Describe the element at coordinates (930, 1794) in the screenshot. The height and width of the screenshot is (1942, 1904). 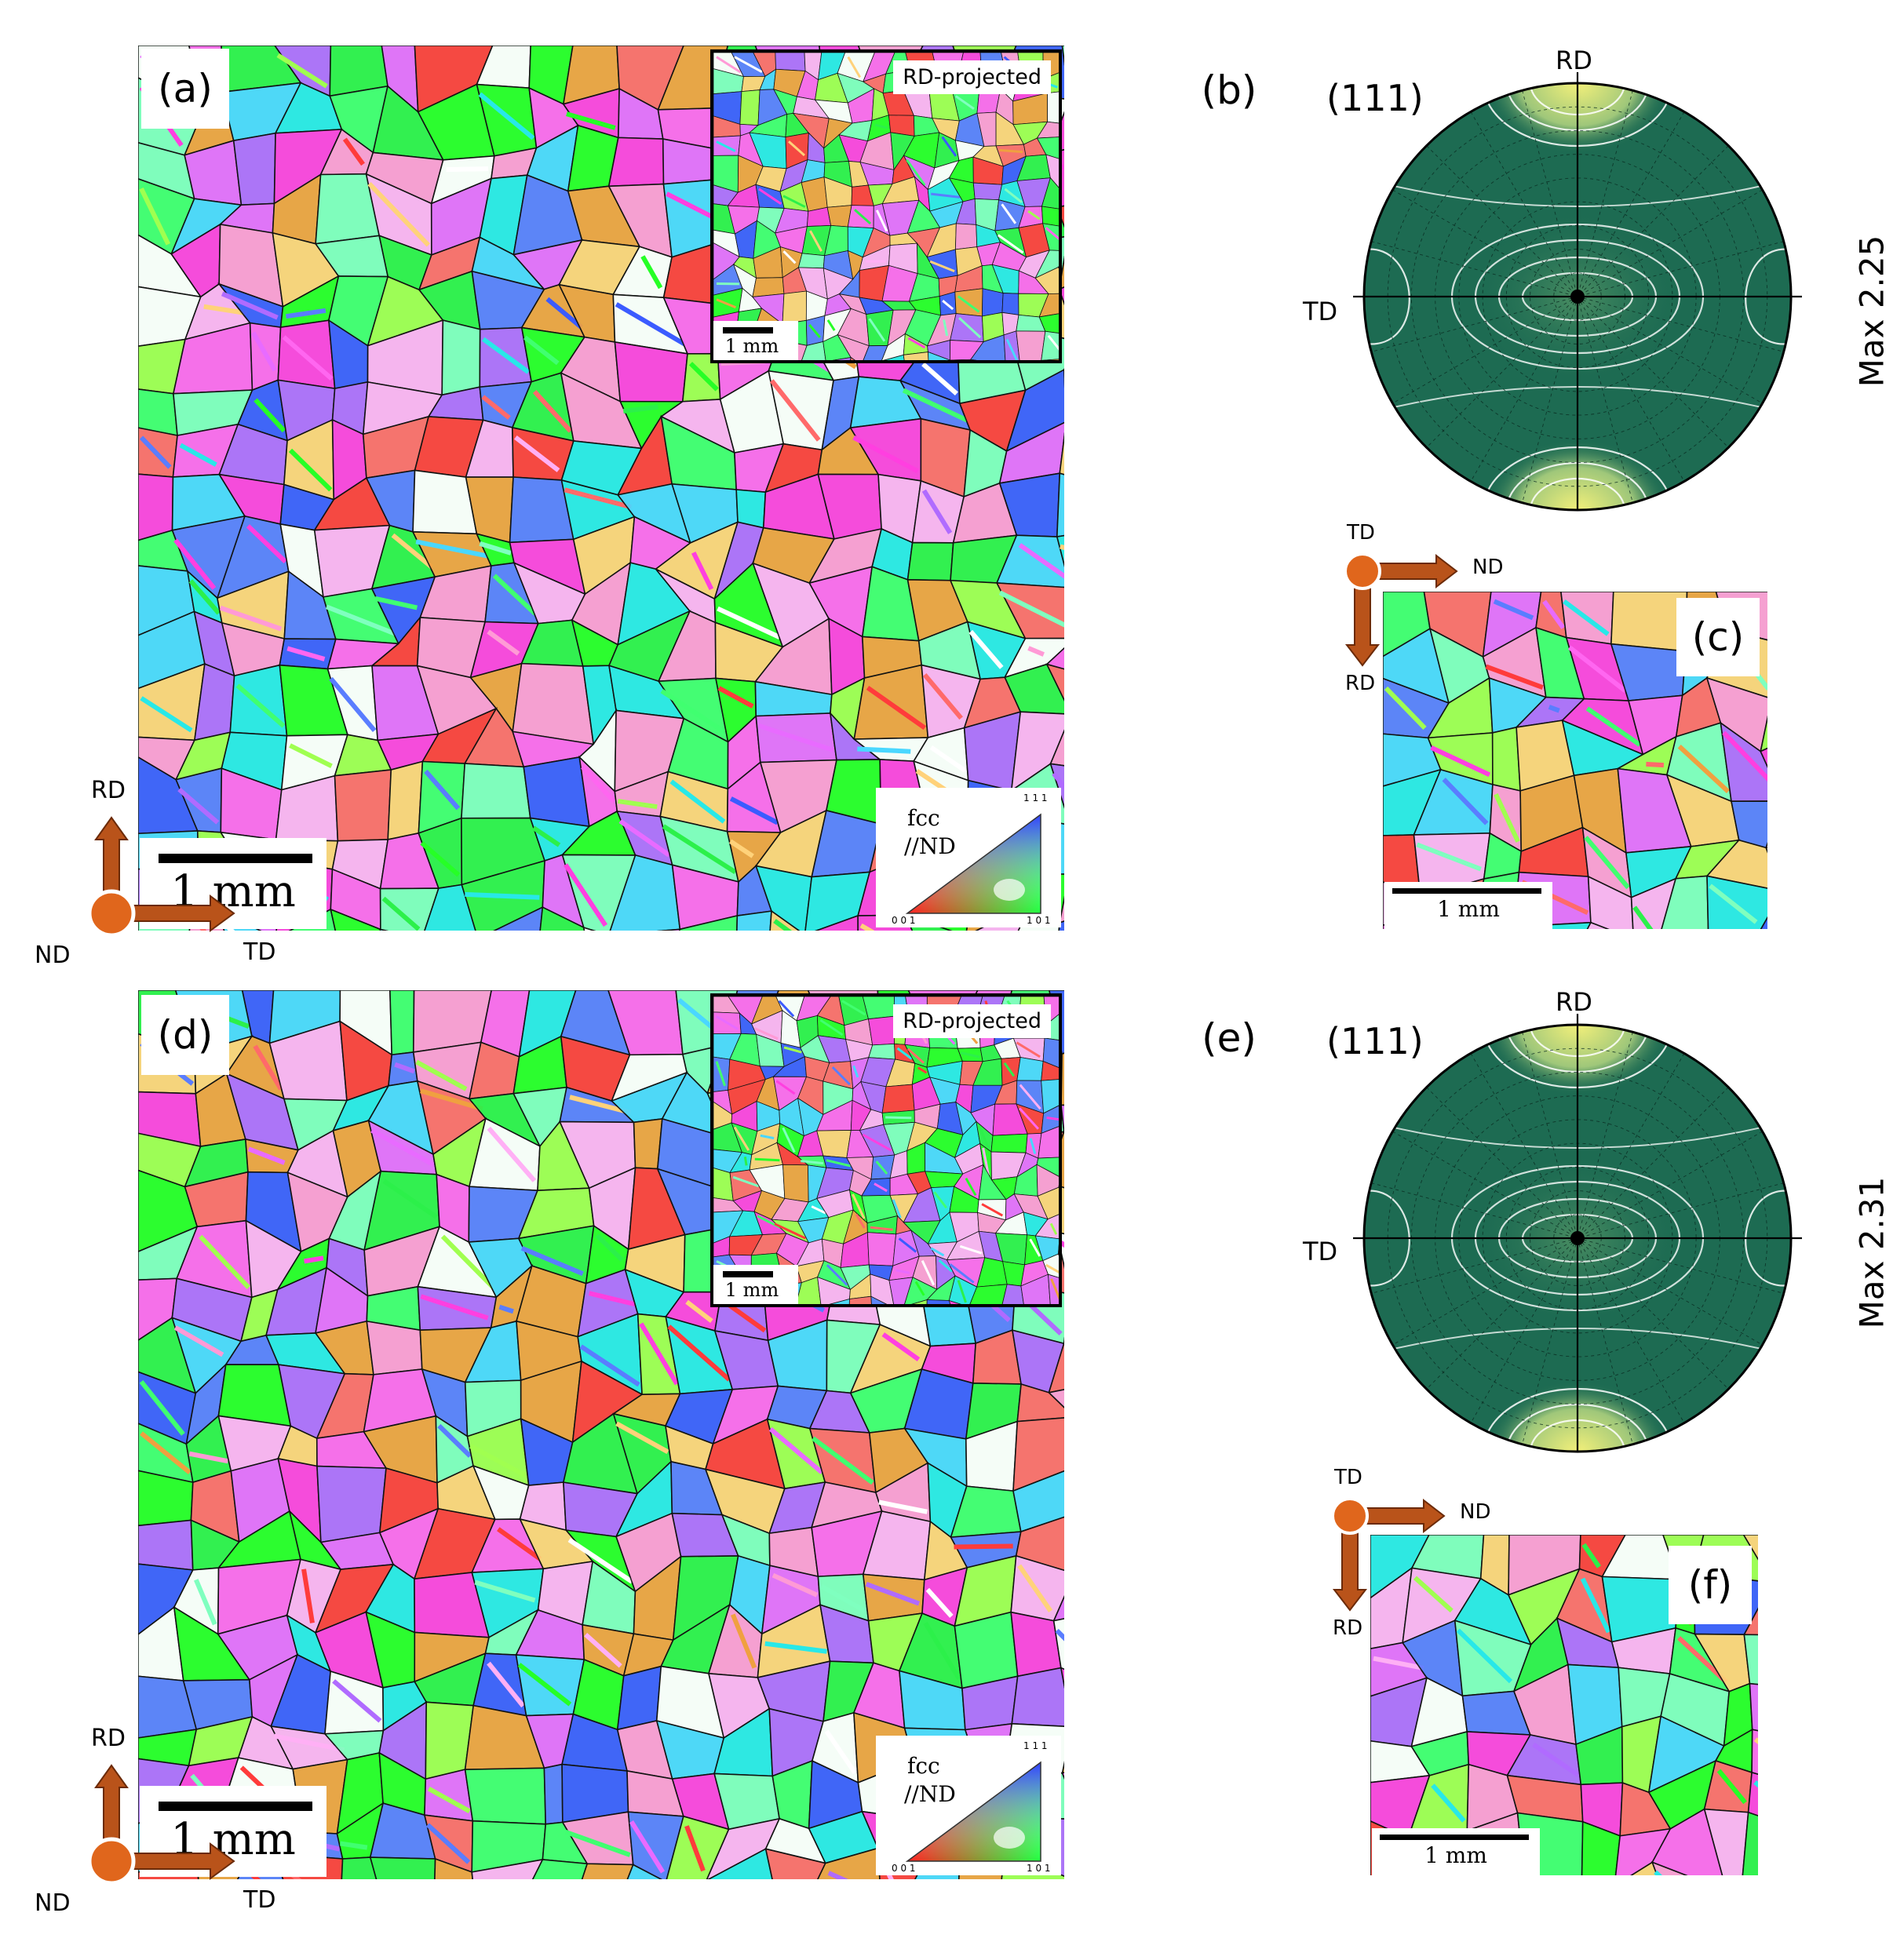
I see `ipf-direction-text-d: //ND` at that location.